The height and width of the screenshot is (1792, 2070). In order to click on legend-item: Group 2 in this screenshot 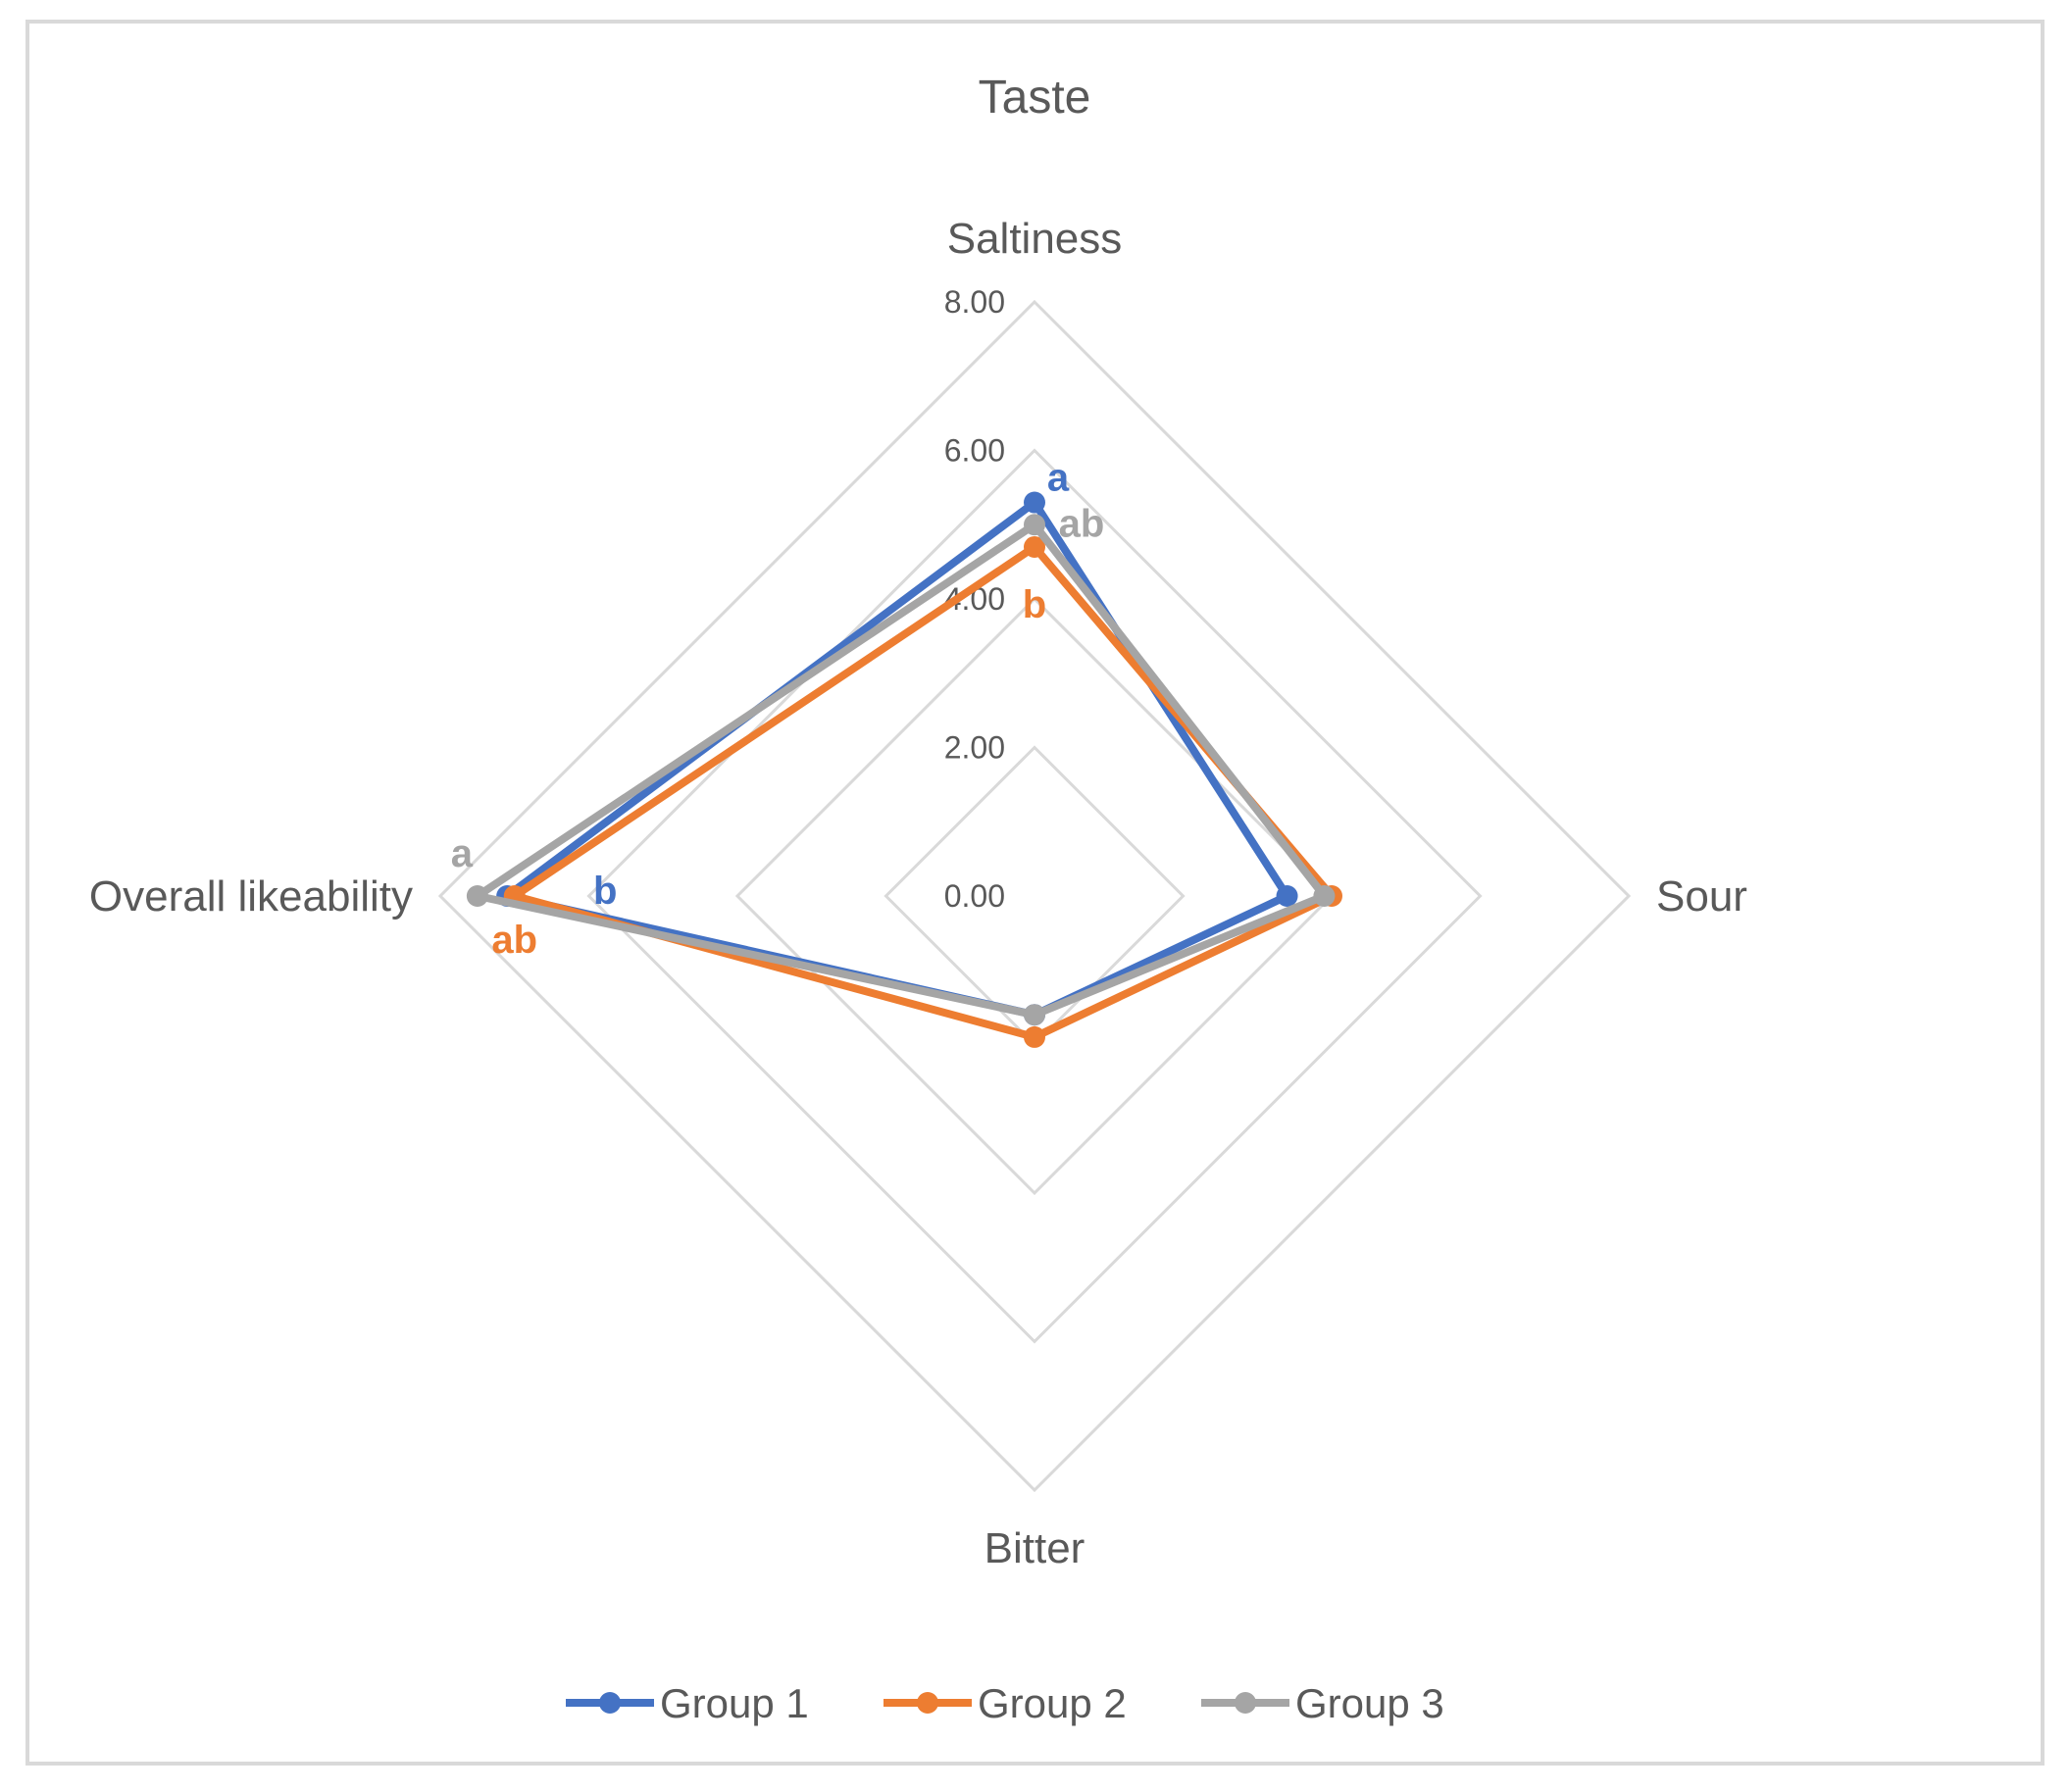, I will do `click(1005, 1703)`.